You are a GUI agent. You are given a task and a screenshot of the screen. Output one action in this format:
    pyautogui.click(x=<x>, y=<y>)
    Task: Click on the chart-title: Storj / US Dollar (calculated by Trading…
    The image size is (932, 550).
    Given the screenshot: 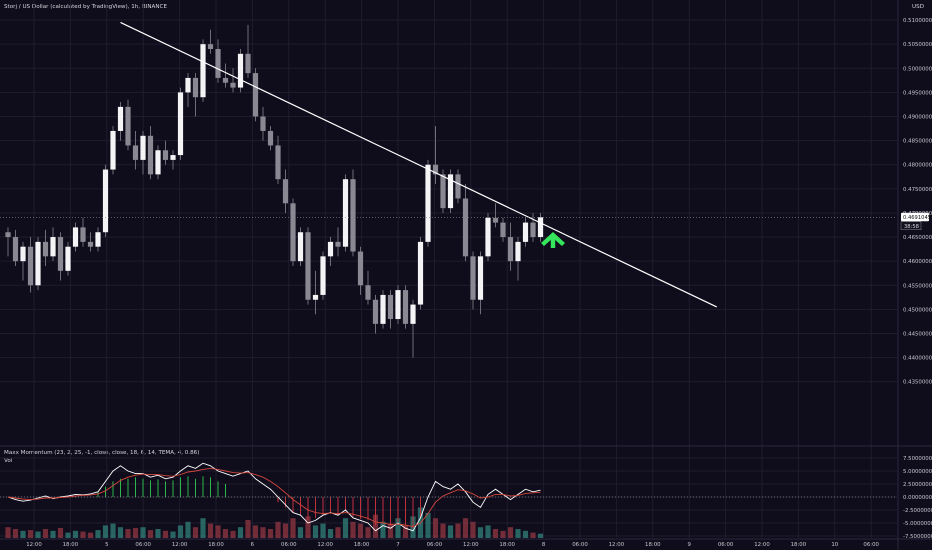 What is the action you would take?
    pyautogui.click(x=85, y=7)
    